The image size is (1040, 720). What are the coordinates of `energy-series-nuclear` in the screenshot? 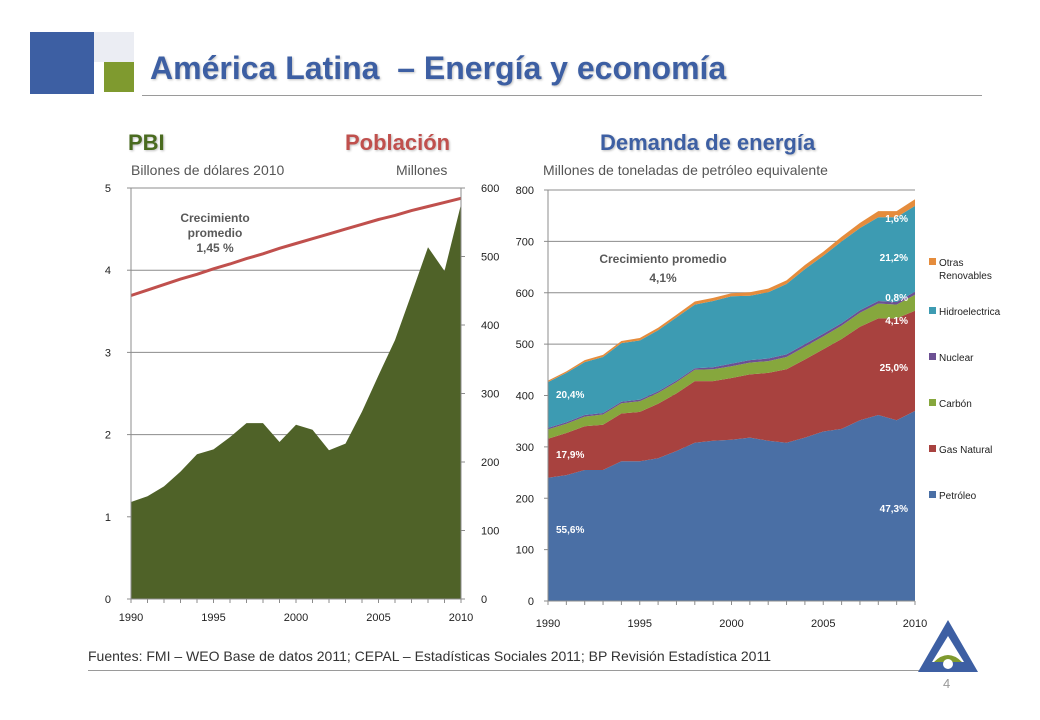 It's located at (731, 360).